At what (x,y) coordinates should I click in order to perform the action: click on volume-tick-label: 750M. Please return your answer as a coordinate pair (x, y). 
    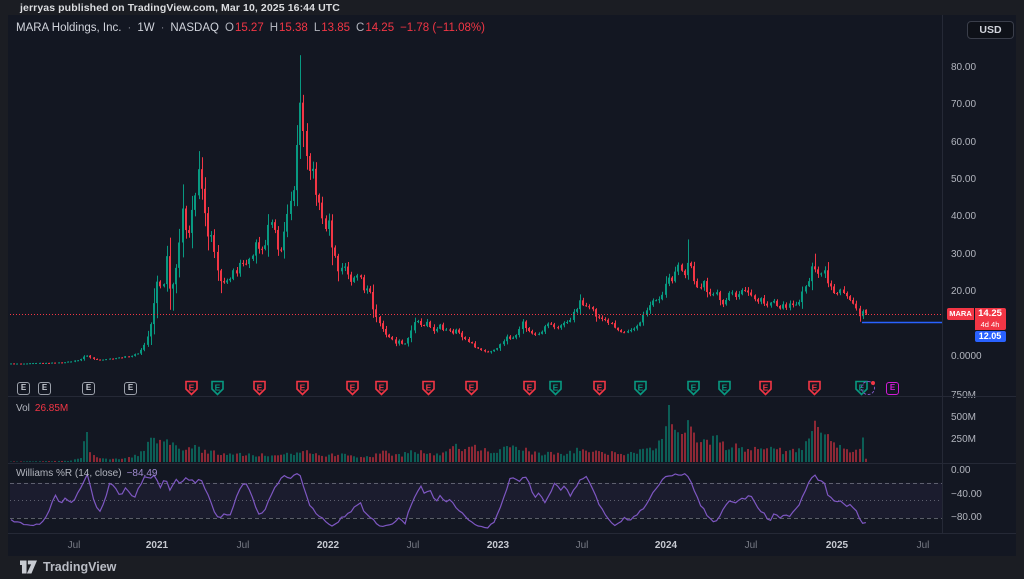
    Looking at the image, I should click on (964, 395).